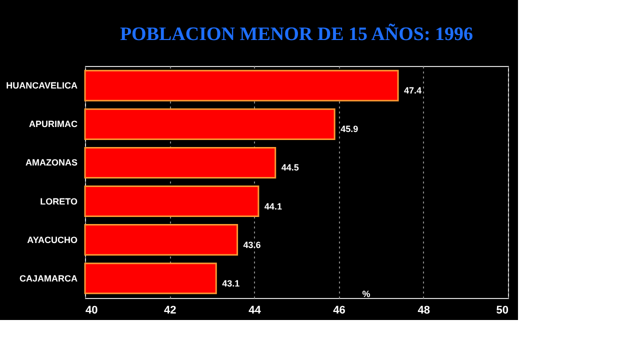 This screenshot has height=350, width=640. What do you see at coordinates (290, 167) in the screenshot?
I see `data-label: 44.5` at bounding box center [290, 167].